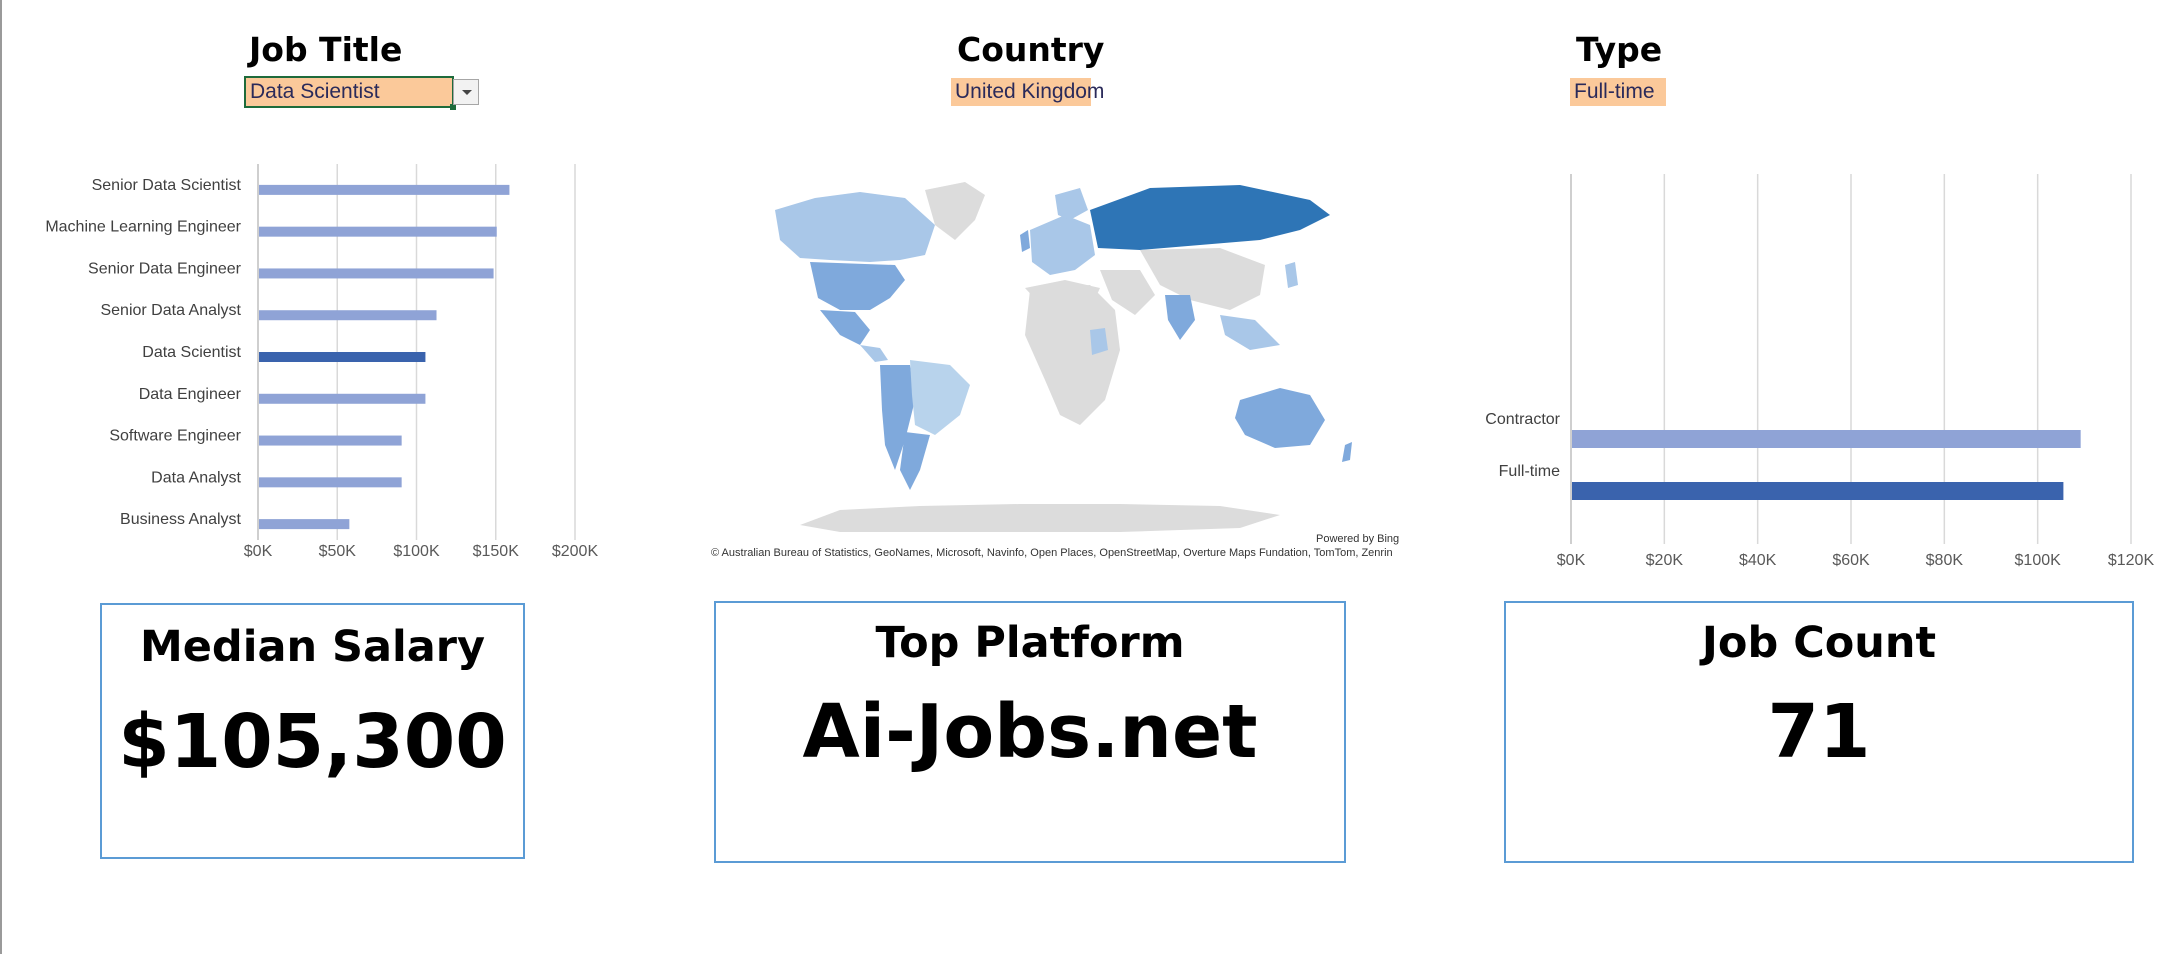 Image resolution: width=2175 pixels, height=954 pixels. I want to click on category-label: Senior Data Scientist, so click(167, 185).